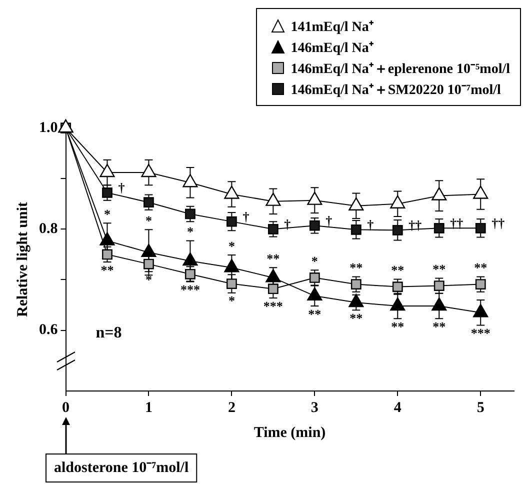 This screenshot has width=523, height=484. What do you see at coordinates (48, 128) in the screenshot?
I see `y-tick-label: 1.0` at bounding box center [48, 128].